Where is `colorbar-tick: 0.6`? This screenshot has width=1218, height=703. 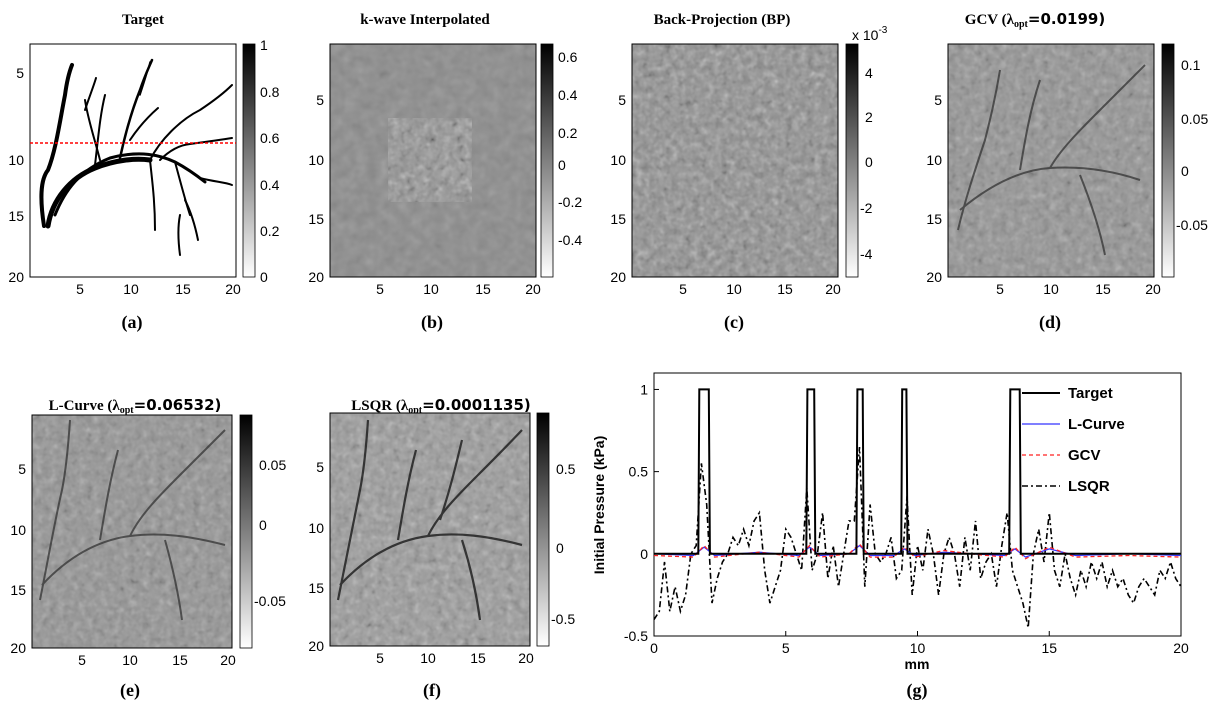 colorbar-tick: 0.6 is located at coordinates (568, 57).